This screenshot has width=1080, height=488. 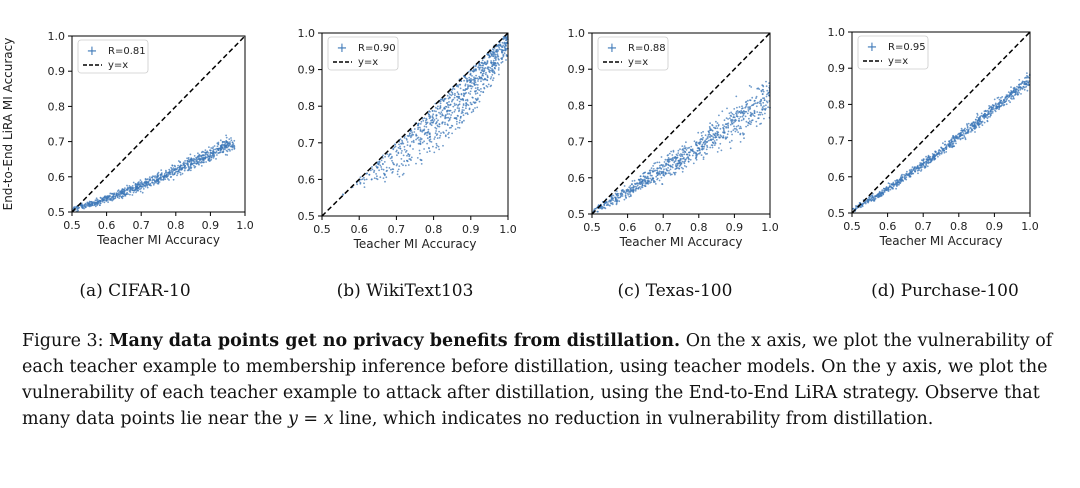 What do you see at coordinates (342, 48) in the screenshot?
I see `plus-marker-icon: +` at bounding box center [342, 48].